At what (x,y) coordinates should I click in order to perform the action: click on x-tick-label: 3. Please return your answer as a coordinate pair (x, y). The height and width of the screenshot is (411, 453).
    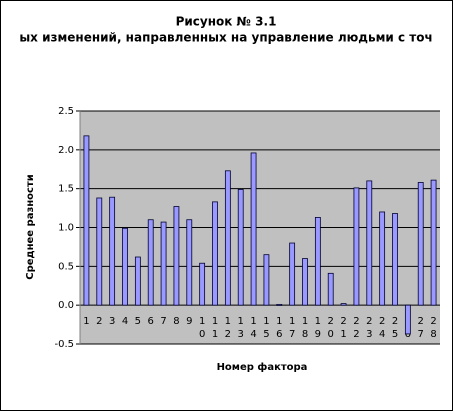
    Looking at the image, I should click on (112, 321).